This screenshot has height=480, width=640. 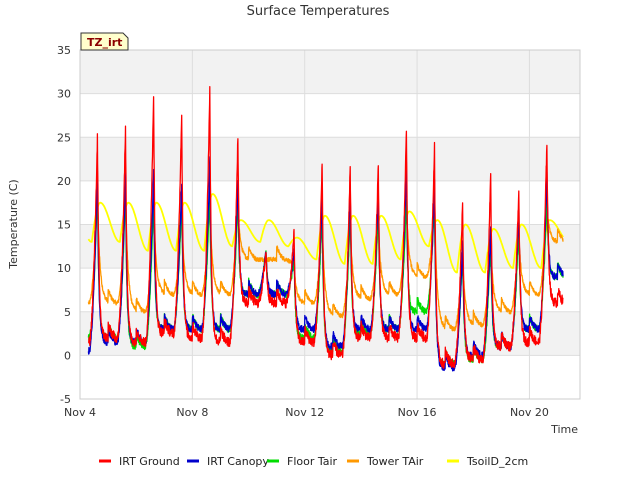 What do you see at coordinates (497, 461) in the screenshot?
I see `legend-label: TsoilD_2cm` at bounding box center [497, 461].